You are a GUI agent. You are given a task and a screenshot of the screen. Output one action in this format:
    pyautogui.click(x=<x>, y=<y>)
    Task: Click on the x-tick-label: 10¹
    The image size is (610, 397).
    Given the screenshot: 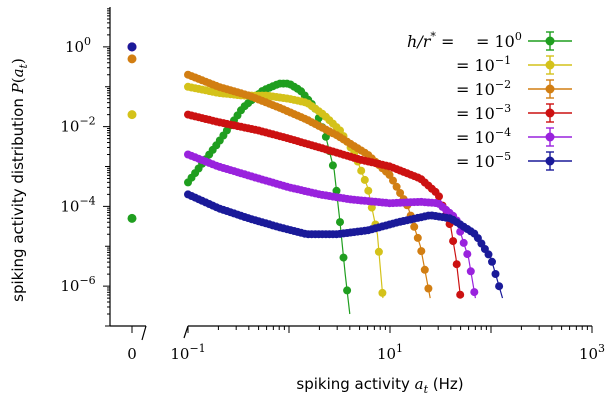 What is the action you would take?
    pyautogui.click(x=390, y=352)
    